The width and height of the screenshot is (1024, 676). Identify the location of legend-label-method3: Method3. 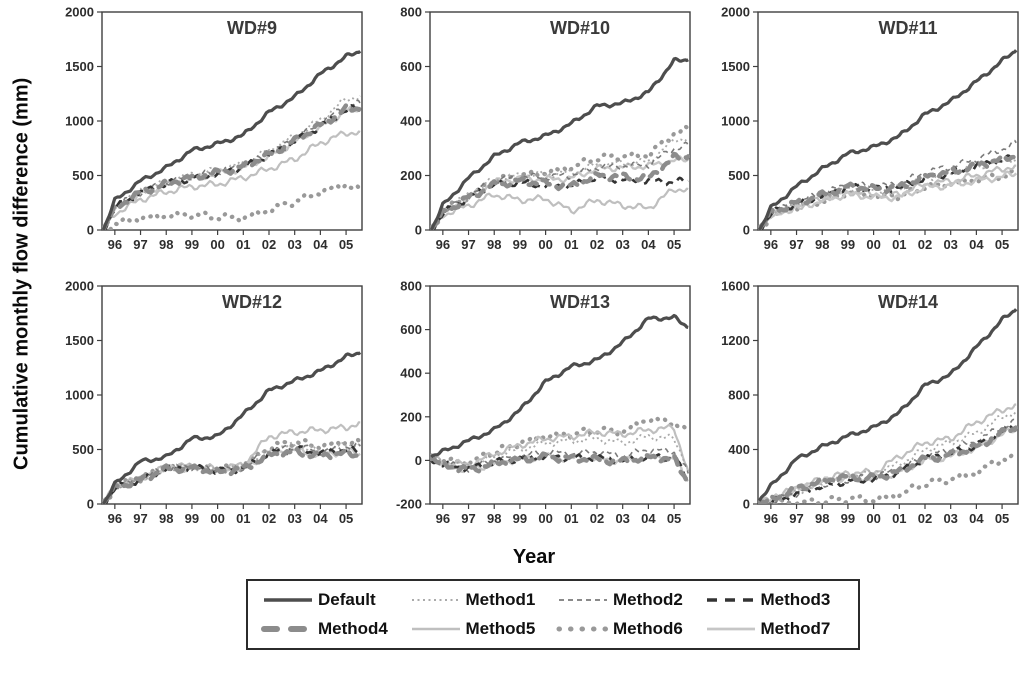
(795, 599).